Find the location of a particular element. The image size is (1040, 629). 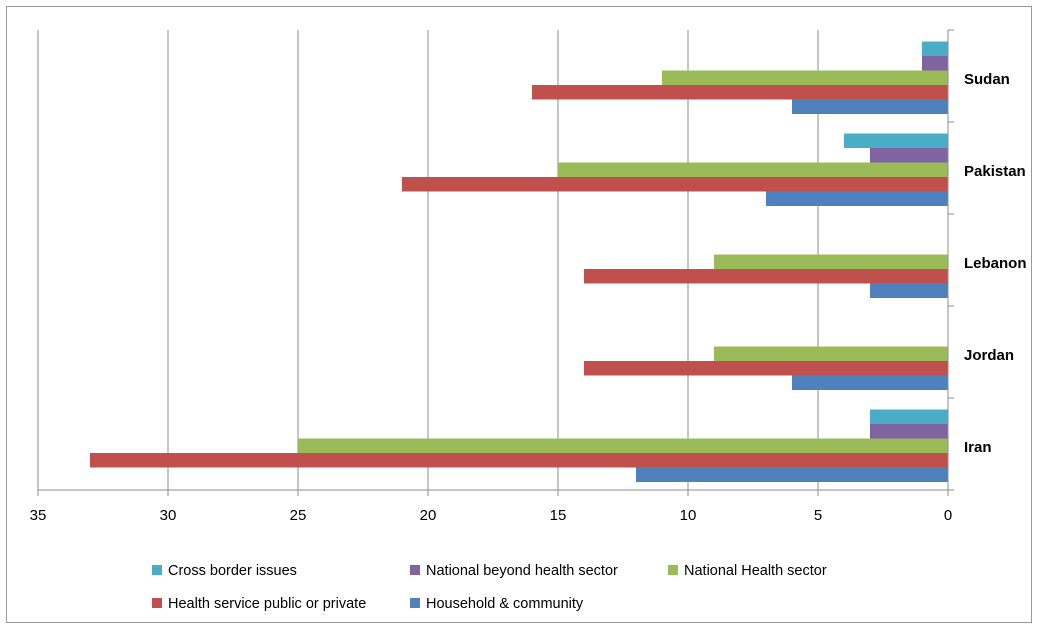

legend-item: Cross border issues is located at coordinates (224, 571).